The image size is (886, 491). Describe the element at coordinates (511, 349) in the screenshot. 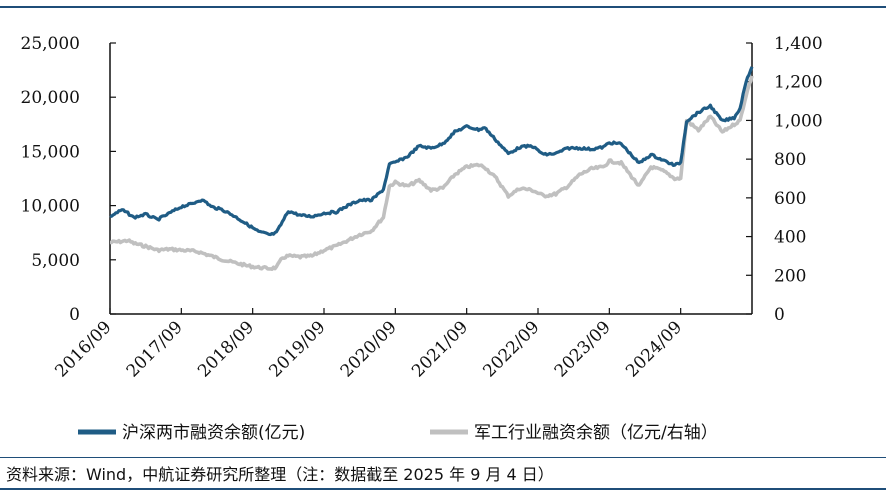

I see `x-tick-label: 2022/09` at that location.